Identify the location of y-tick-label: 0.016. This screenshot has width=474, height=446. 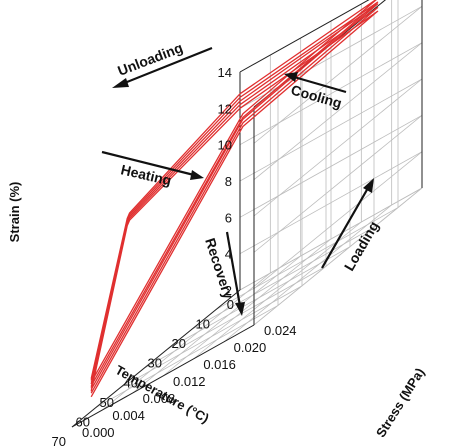
(219, 364).